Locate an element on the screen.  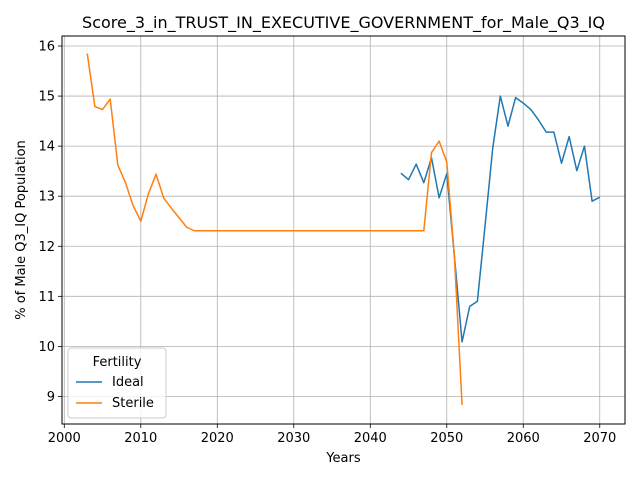
y-tick-label: 15 is located at coordinates (46, 97).